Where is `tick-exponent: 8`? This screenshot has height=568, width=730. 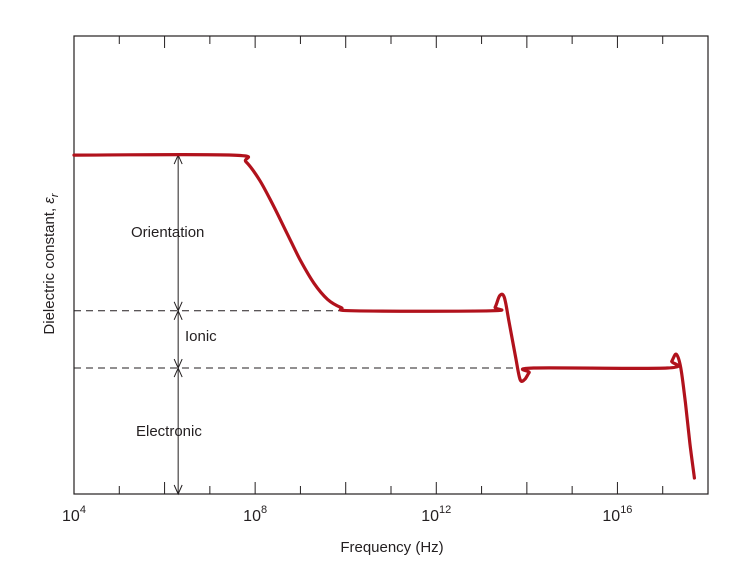 tick-exponent: 8 is located at coordinates (264, 510).